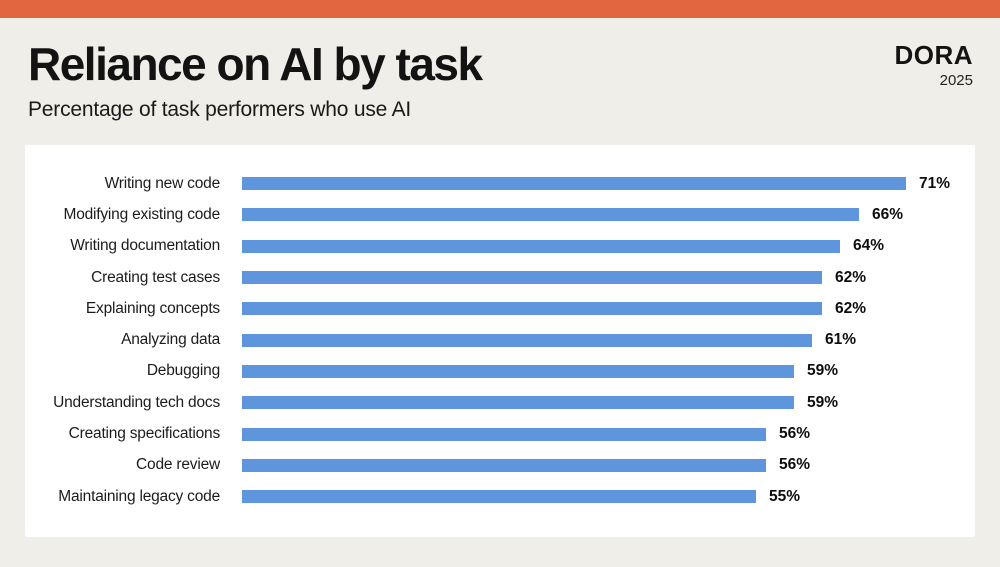 The height and width of the screenshot is (567, 1000). What do you see at coordinates (869, 246) in the screenshot?
I see `value-label: 64%` at bounding box center [869, 246].